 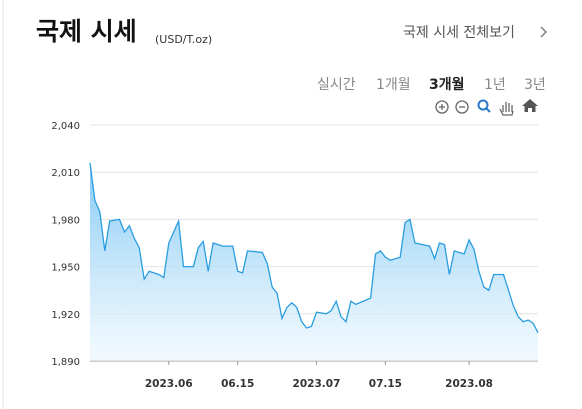 I want to click on zoom-button, so click(x=484, y=106).